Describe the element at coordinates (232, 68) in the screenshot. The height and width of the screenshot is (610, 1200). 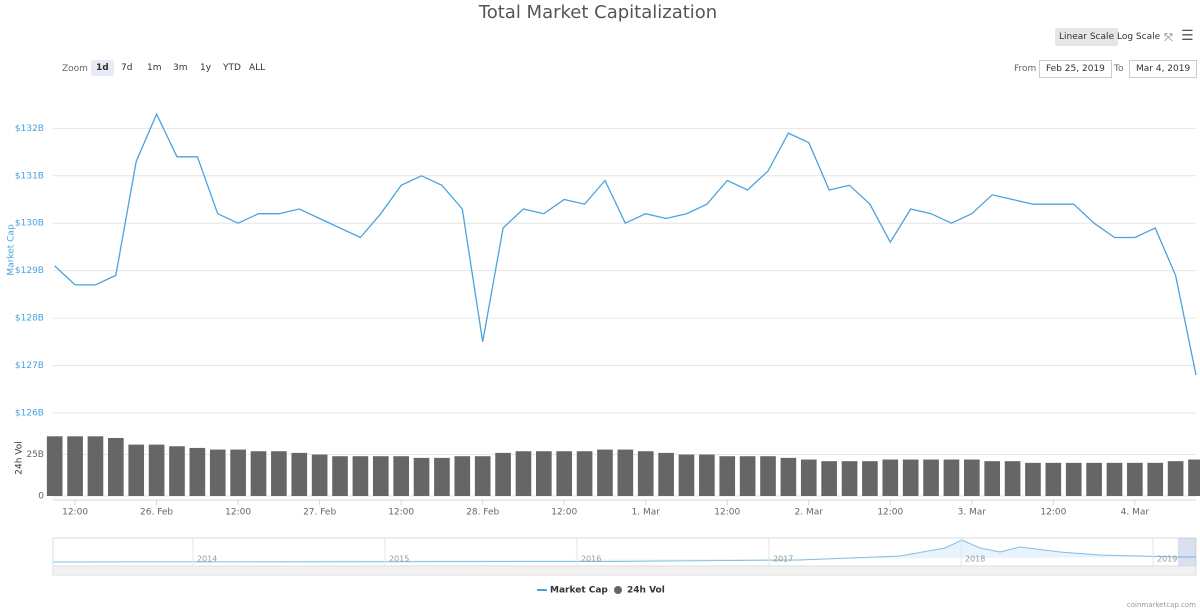
I see `zoom-button: YTD` at that location.